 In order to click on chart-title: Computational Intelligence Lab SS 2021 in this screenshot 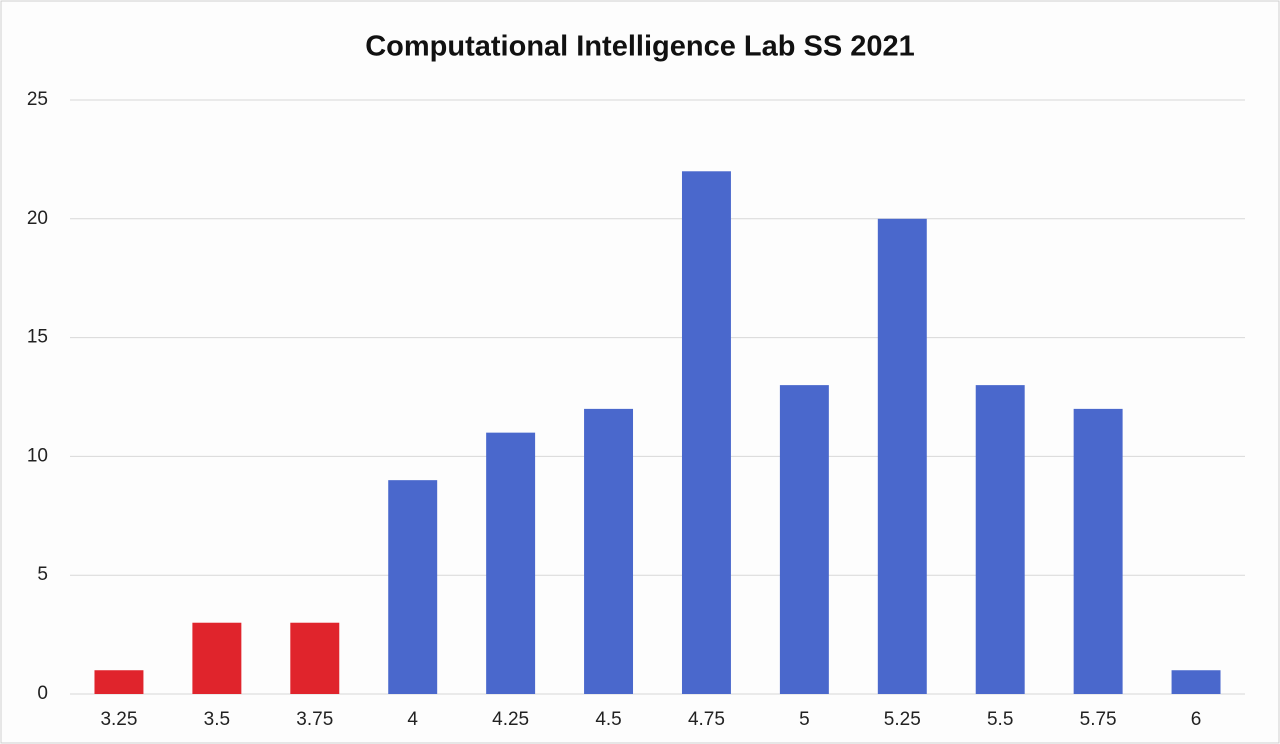, I will do `click(640, 47)`.